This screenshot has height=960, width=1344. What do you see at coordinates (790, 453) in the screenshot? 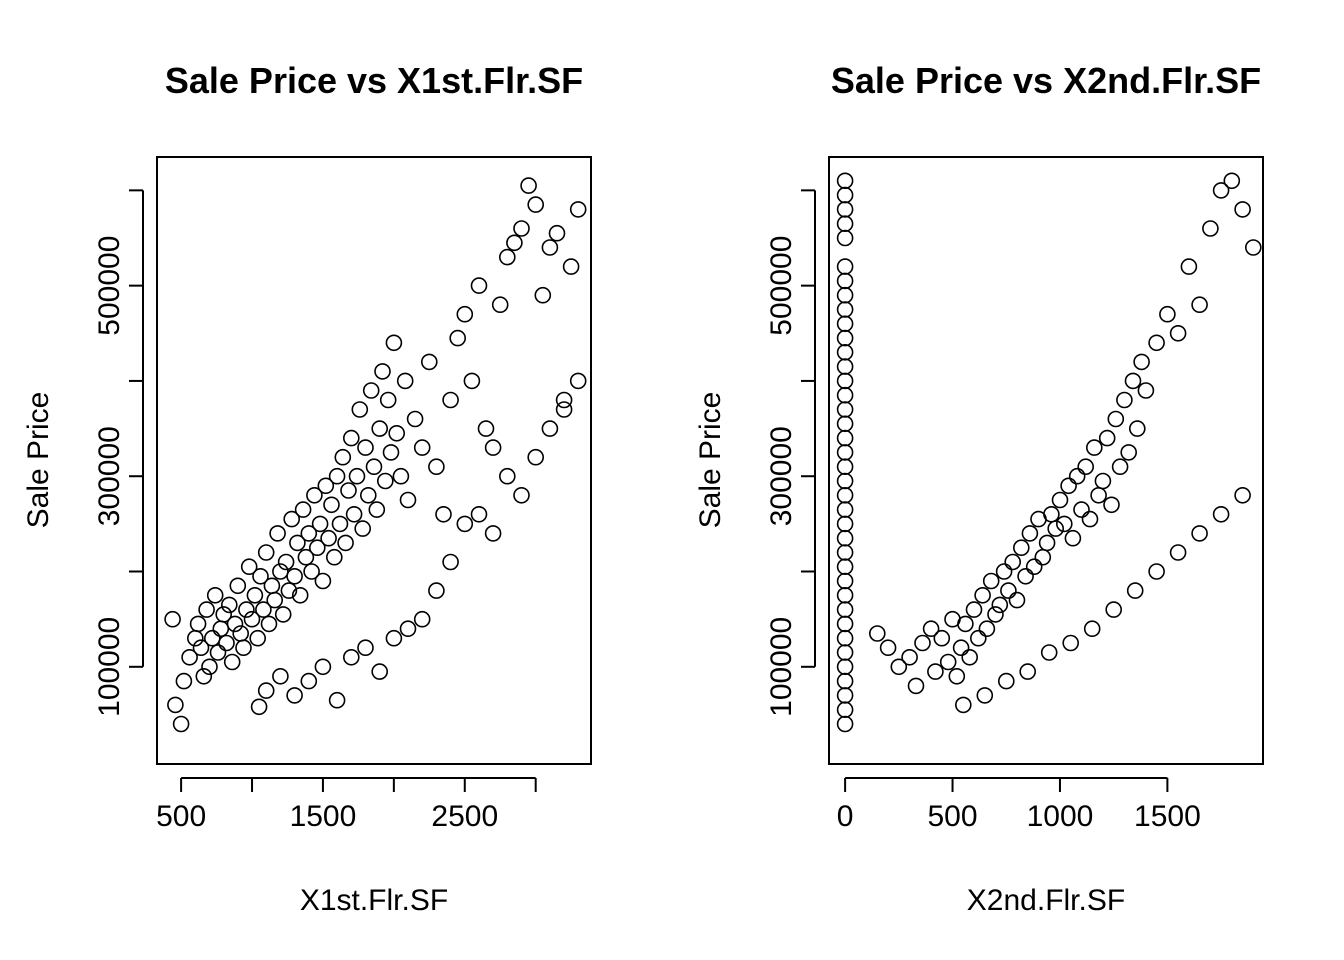
I see `right-y-axis: 100000 300000 500000` at bounding box center [790, 453].